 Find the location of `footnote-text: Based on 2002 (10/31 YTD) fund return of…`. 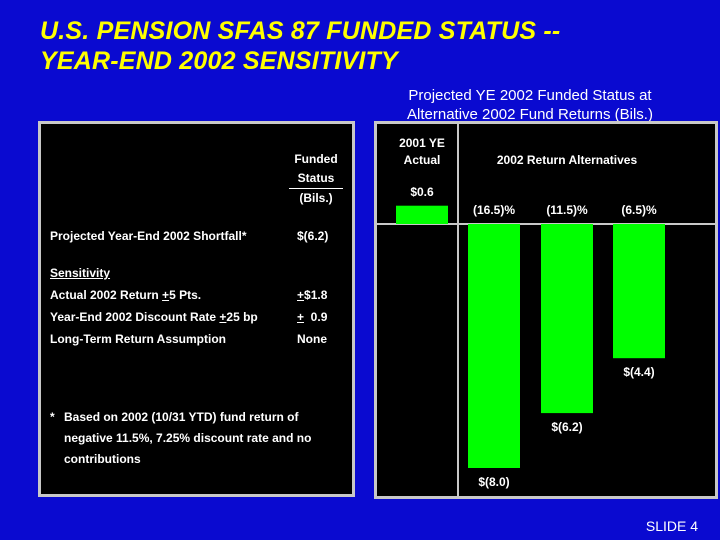

footnote-text: Based on 2002 (10/31 YTD) fund return of… is located at coordinates (188, 438).